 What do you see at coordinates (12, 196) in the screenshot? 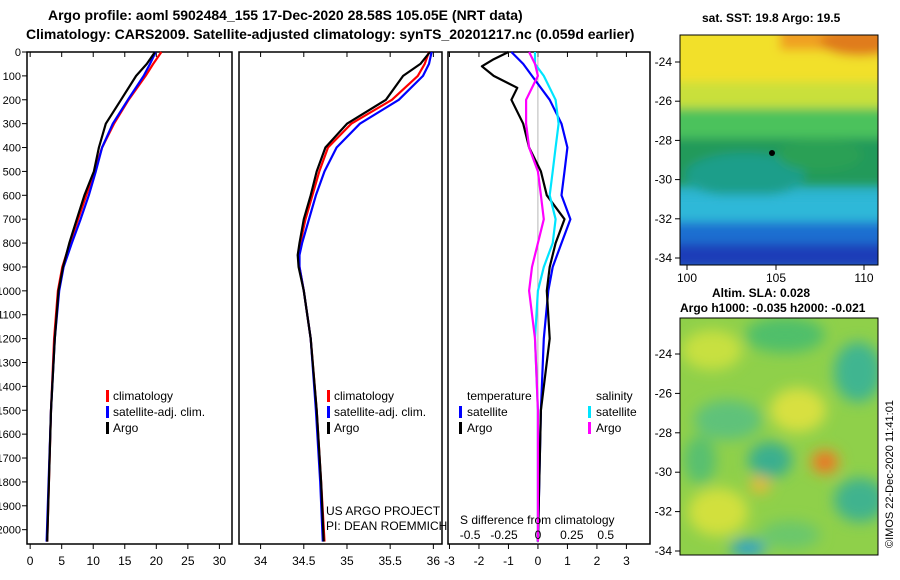
I see `depth-tick-label: 600` at bounding box center [12, 196].